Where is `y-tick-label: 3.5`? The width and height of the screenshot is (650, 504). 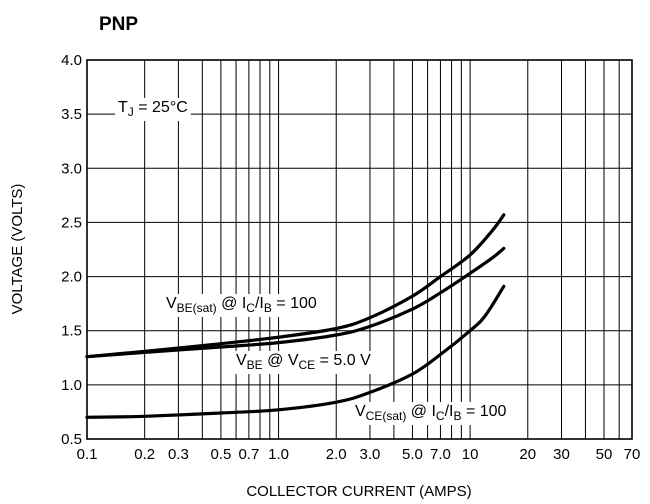 y-tick-label: 3.5 is located at coordinates (71, 114).